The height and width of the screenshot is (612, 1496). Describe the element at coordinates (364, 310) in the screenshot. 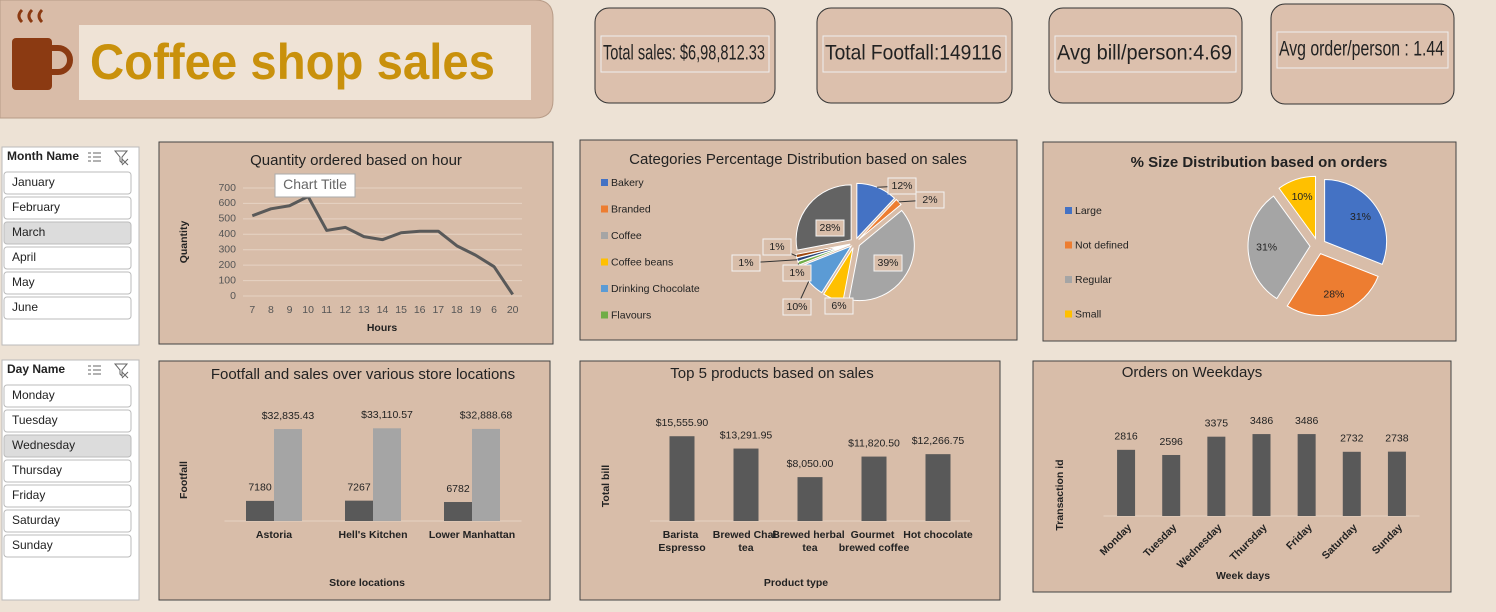

I see `x-tick-label: 13` at that location.